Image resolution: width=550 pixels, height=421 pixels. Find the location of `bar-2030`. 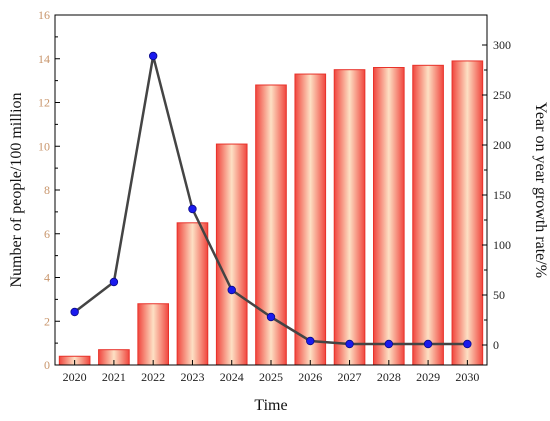

bar-2030 is located at coordinates (467, 213).